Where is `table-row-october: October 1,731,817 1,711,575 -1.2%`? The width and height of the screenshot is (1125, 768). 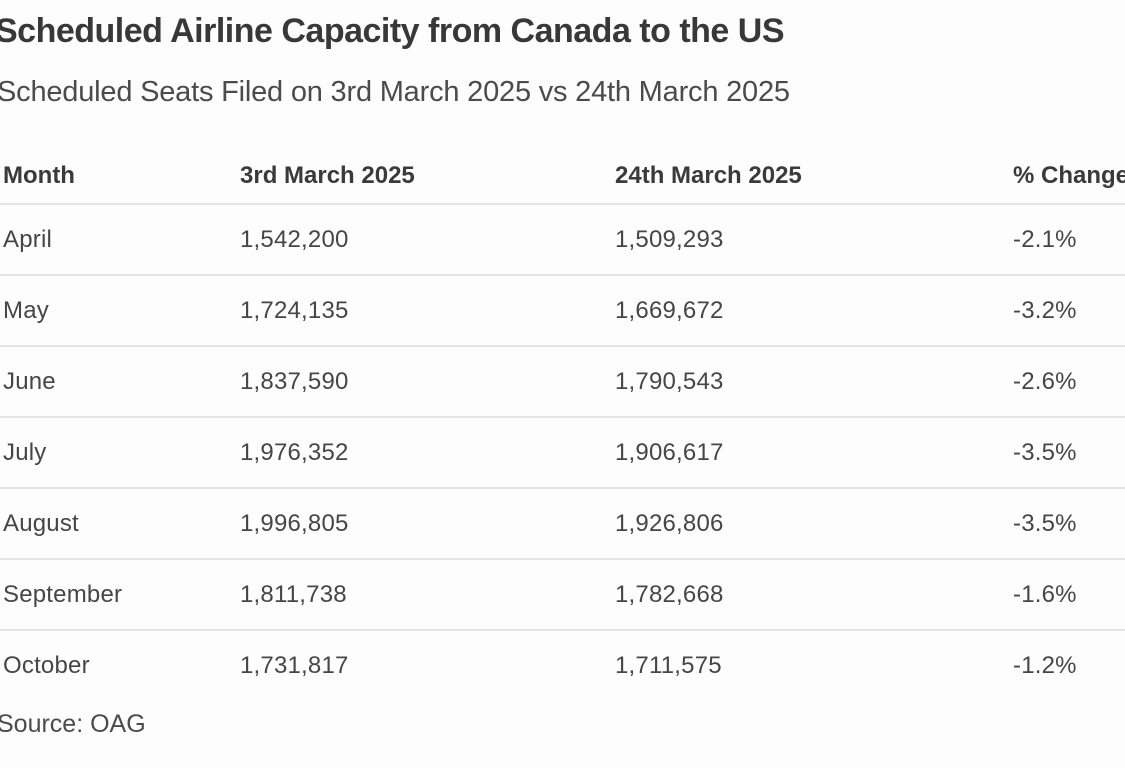
table-row-october: October 1,731,817 1,711,575 -1.2% is located at coordinates (562, 665).